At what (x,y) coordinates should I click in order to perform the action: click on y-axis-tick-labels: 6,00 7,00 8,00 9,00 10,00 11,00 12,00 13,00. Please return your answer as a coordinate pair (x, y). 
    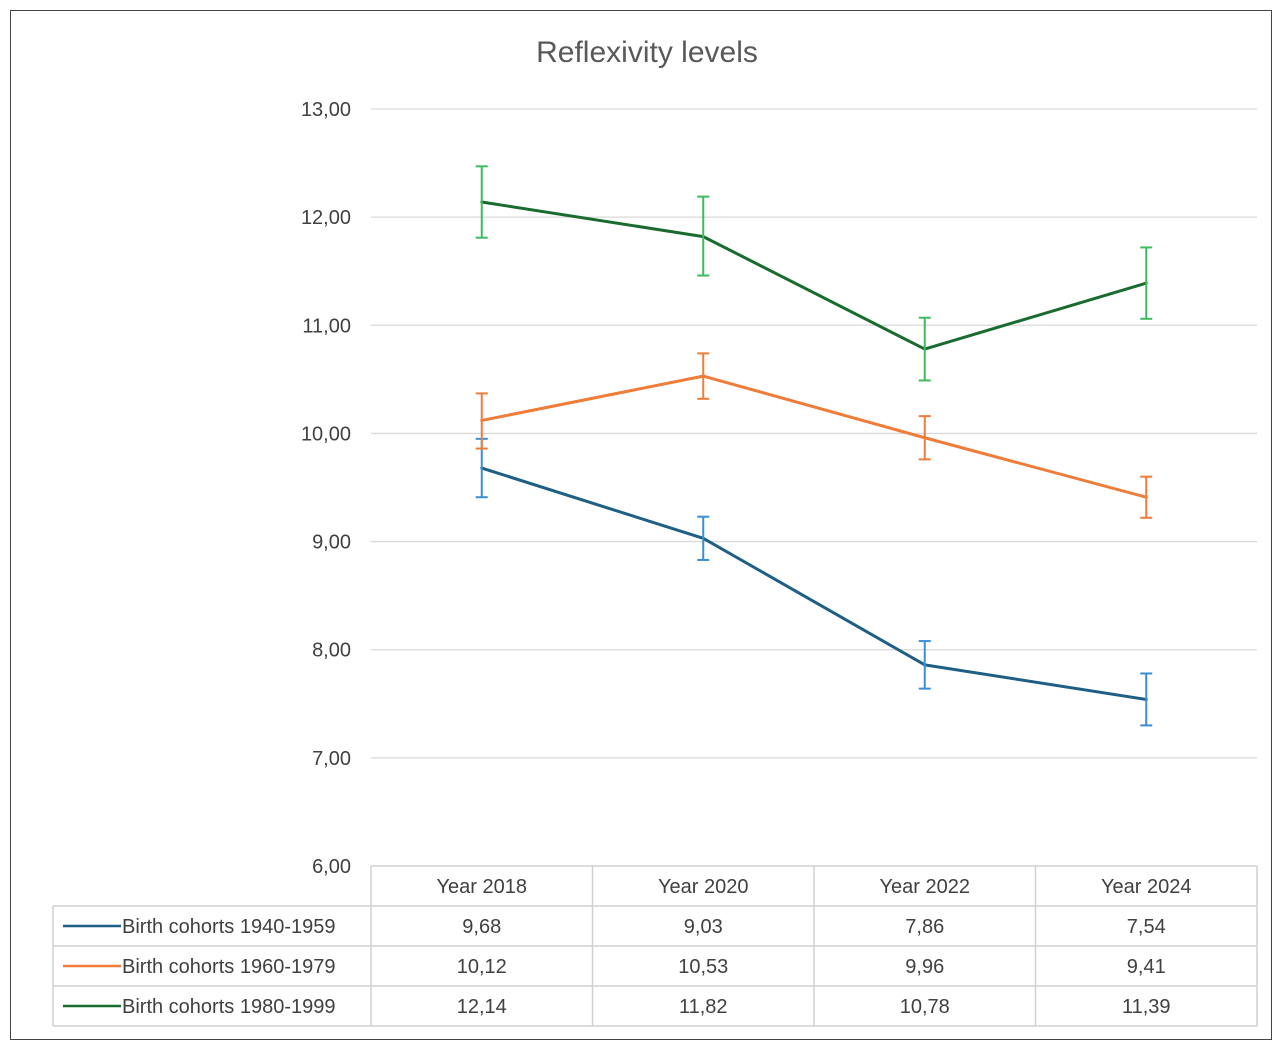
    Looking at the image, I should click on (326, 488).